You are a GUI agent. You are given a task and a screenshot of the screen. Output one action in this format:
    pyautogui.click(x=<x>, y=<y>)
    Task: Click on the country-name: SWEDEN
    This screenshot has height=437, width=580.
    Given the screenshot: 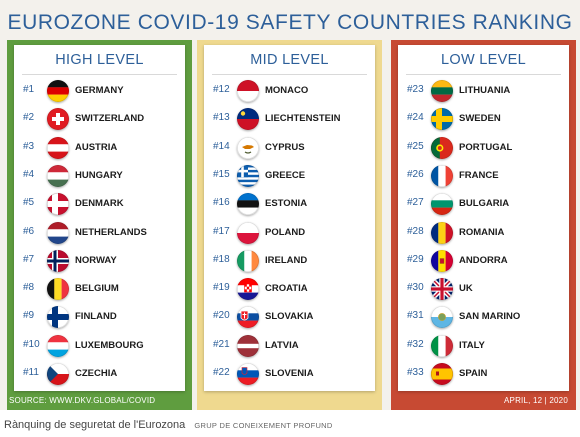 What is the action you would take?
    pyautogui.click(x=480, y=119)
    